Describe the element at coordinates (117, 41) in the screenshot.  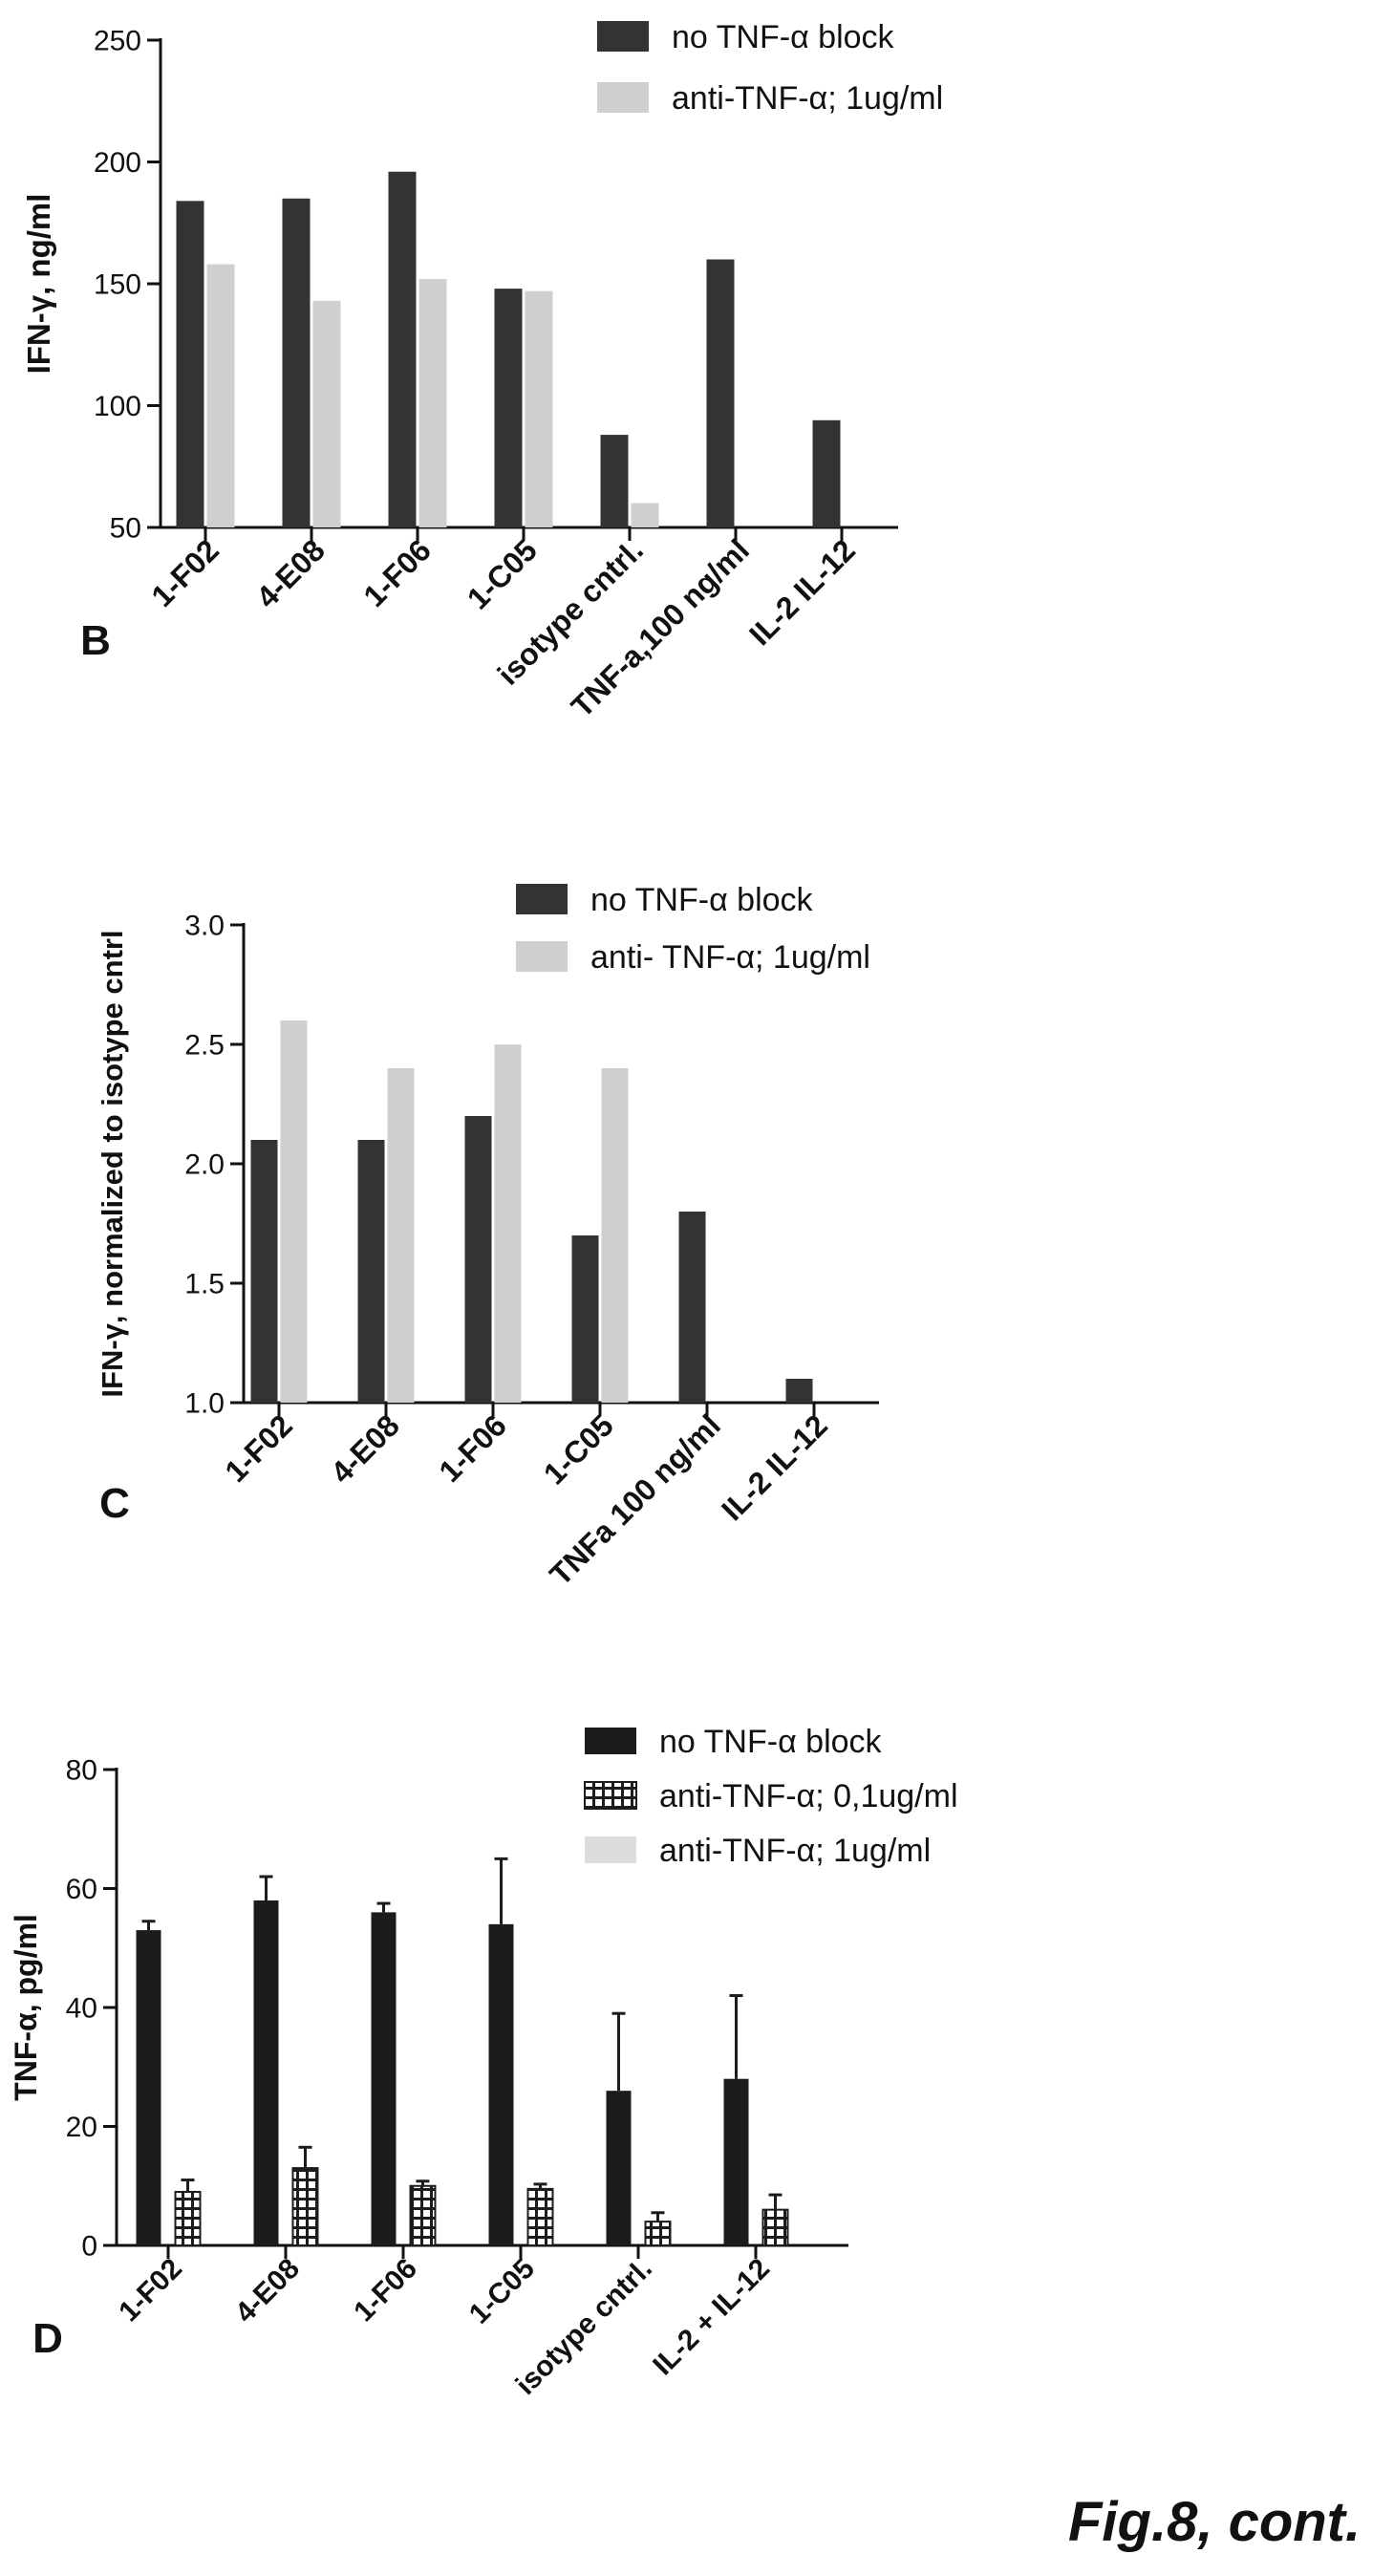
I see `y-tick-label: 250` at that location.